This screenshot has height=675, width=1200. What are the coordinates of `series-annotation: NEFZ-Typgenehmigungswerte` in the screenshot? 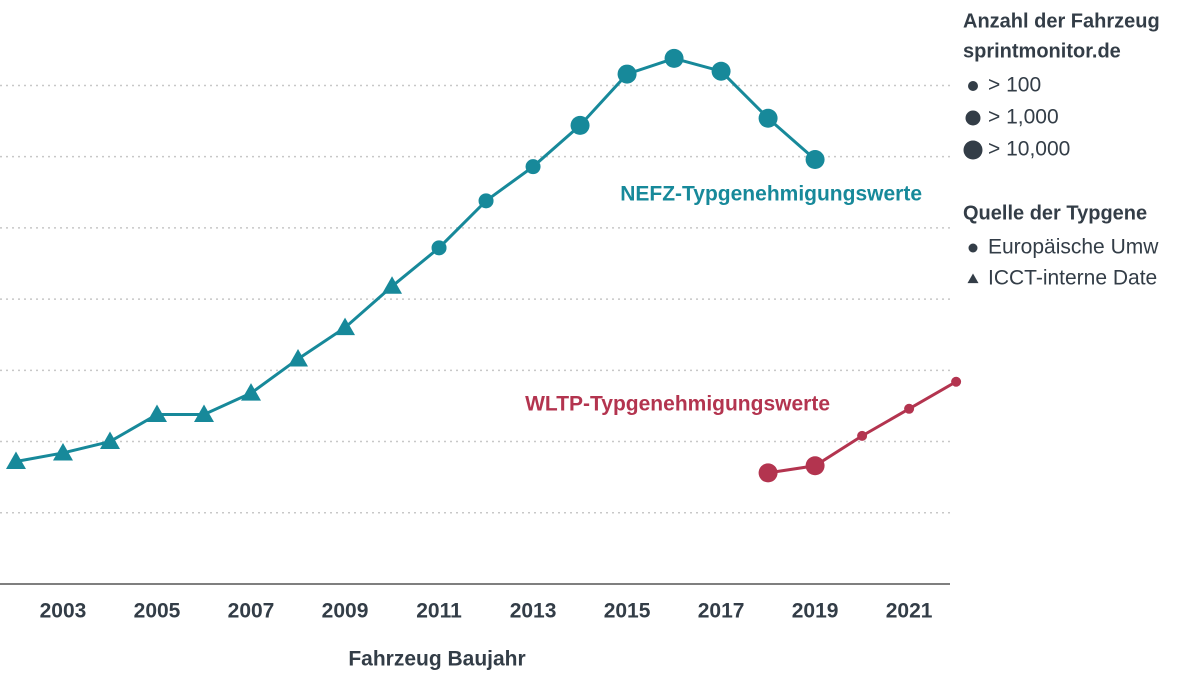 It's located at (771, 194).